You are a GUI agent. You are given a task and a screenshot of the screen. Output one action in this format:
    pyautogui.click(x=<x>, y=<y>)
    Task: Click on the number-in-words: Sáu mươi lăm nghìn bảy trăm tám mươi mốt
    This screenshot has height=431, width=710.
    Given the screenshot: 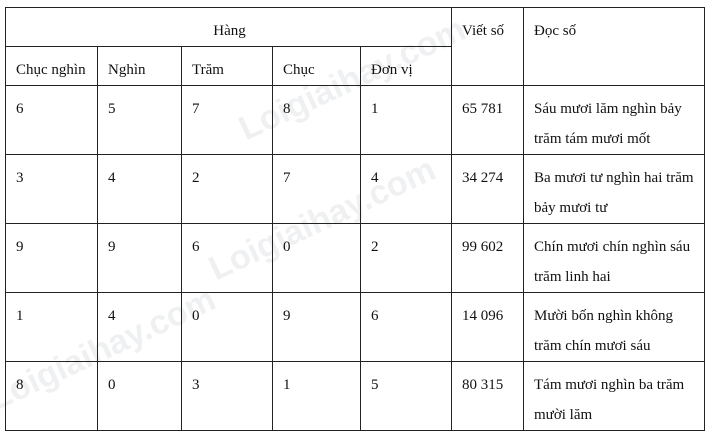 What is the action you would take?
    pyautogui.click(x=614, y=120)
    